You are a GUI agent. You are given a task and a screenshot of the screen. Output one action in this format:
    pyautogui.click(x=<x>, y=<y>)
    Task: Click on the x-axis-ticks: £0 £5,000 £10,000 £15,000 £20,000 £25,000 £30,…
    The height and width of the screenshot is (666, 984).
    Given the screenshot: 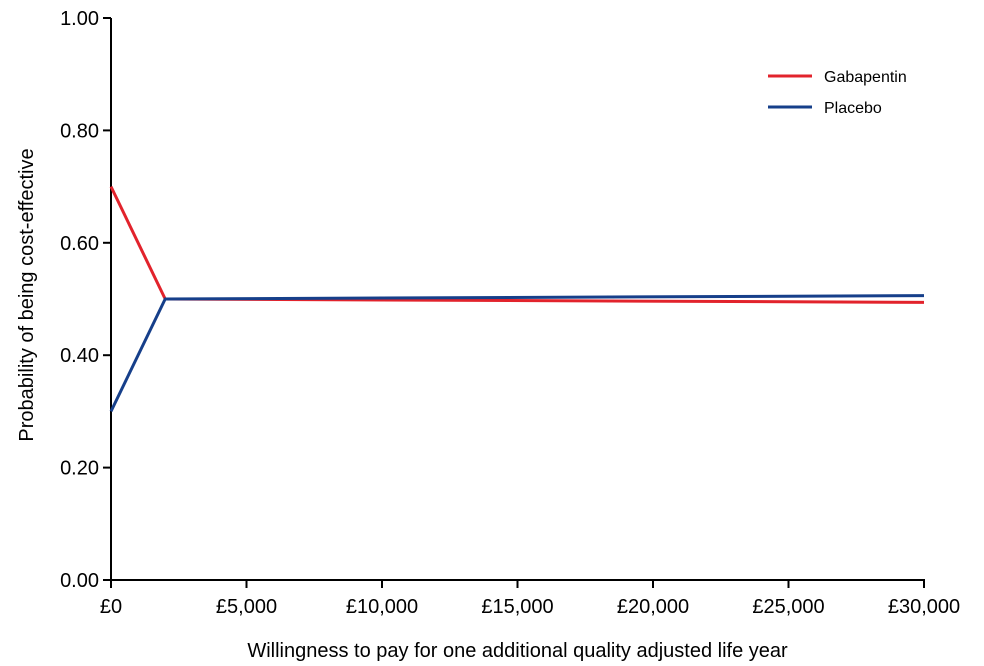 What is the action you would take?
    pyautogui.click(x=530, y=599)
    